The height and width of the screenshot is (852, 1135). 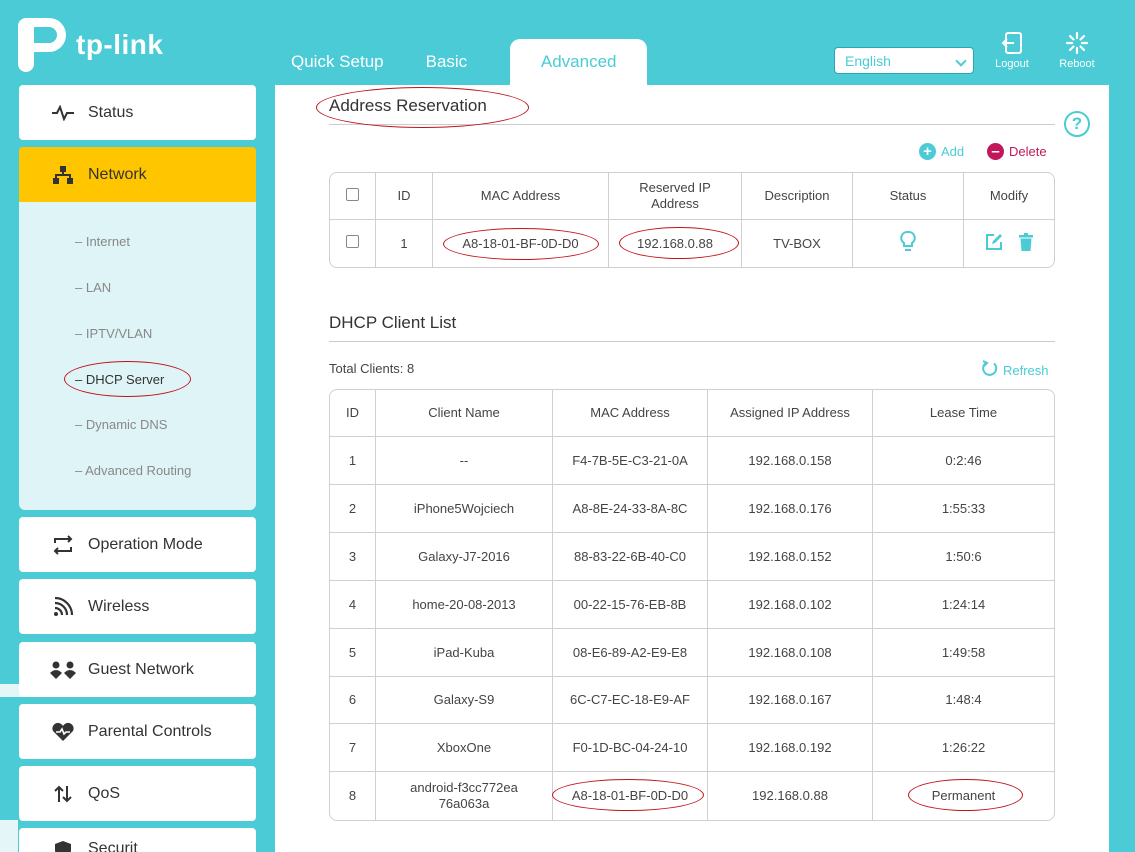 I want to click on sidebar-item-wireless: Wireless, so click(x=137, y=606).